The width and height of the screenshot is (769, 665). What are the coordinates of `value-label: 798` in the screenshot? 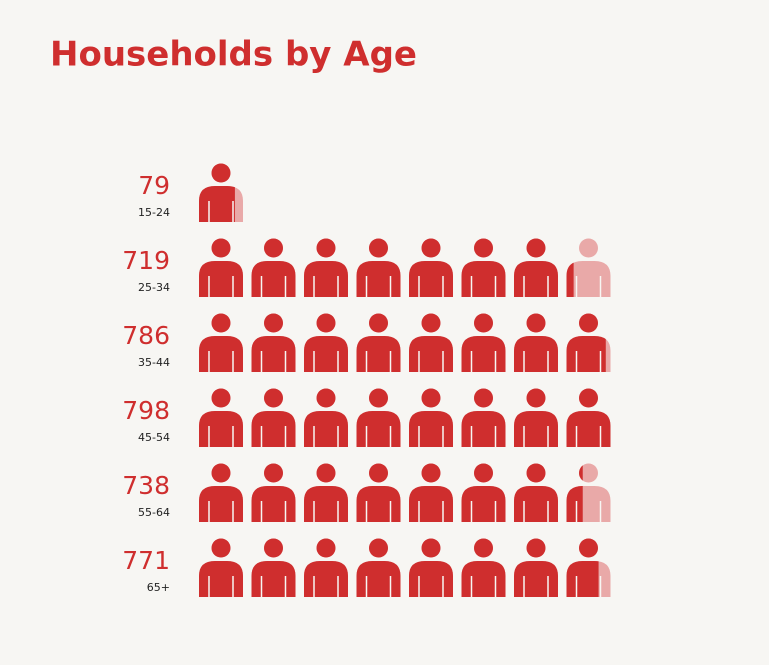 It's located at (146, 410).